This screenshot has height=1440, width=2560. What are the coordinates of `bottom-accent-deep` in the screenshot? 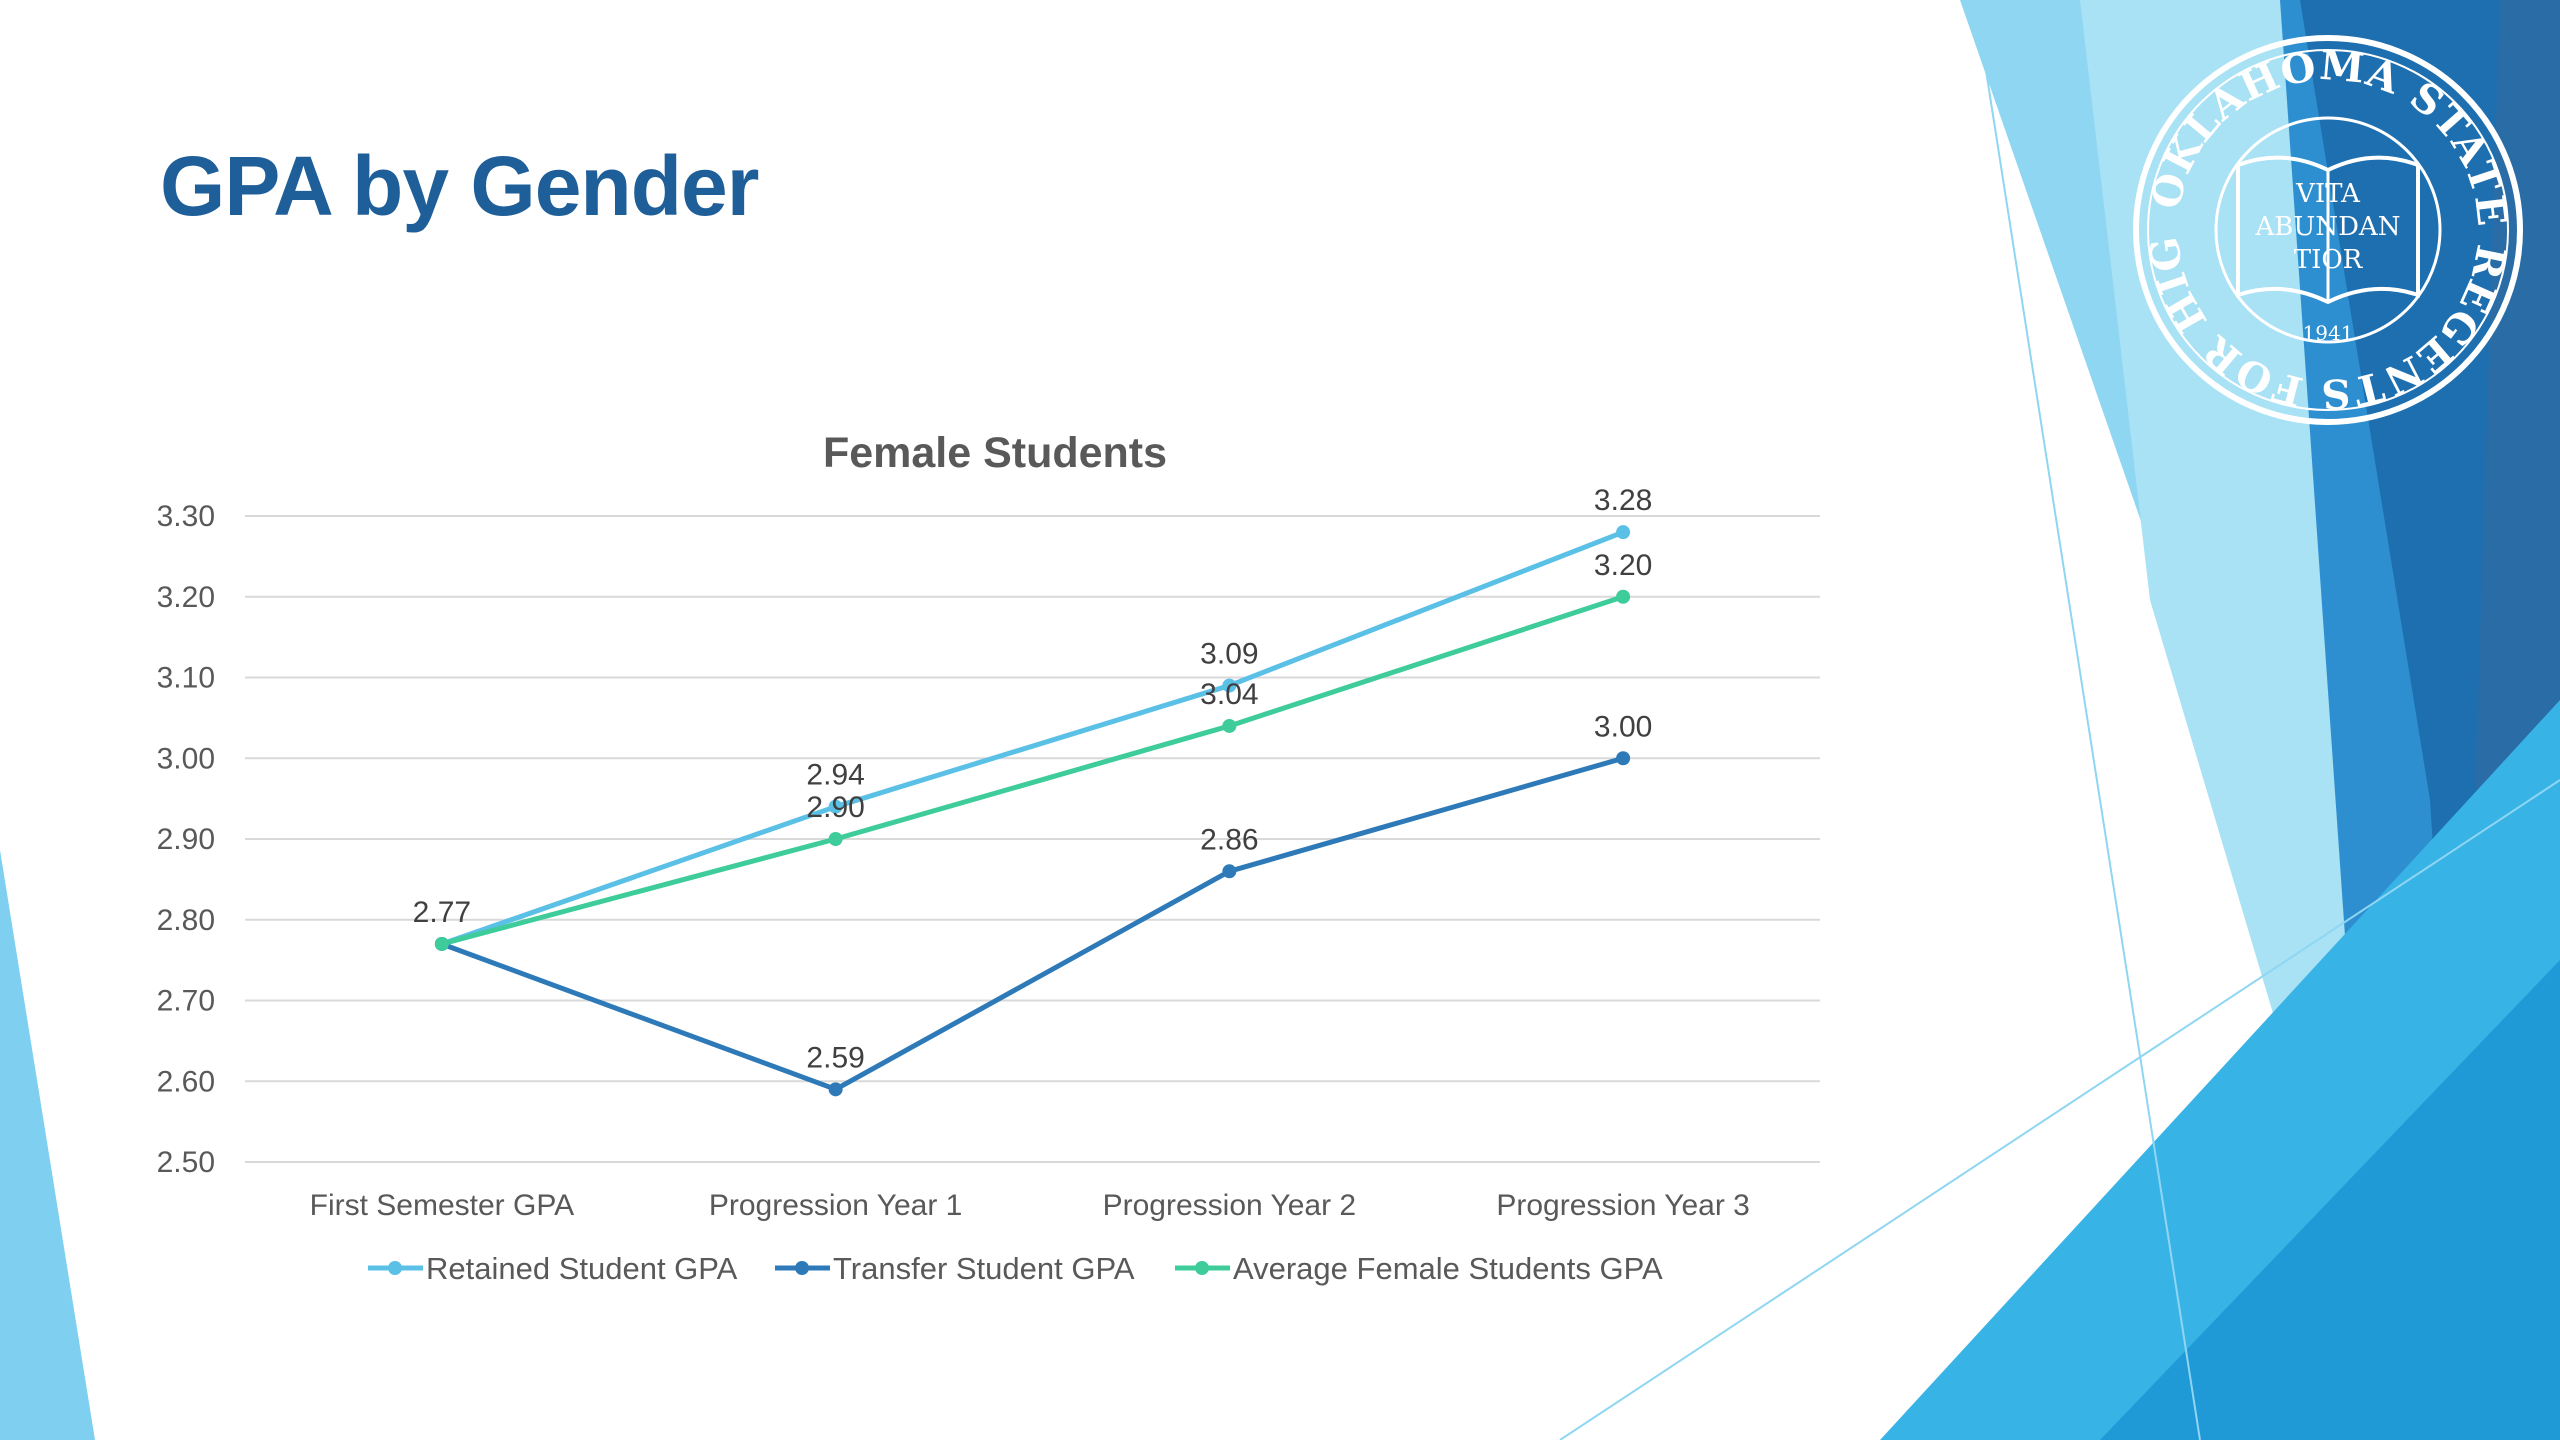 It's located at (2330, 1200).